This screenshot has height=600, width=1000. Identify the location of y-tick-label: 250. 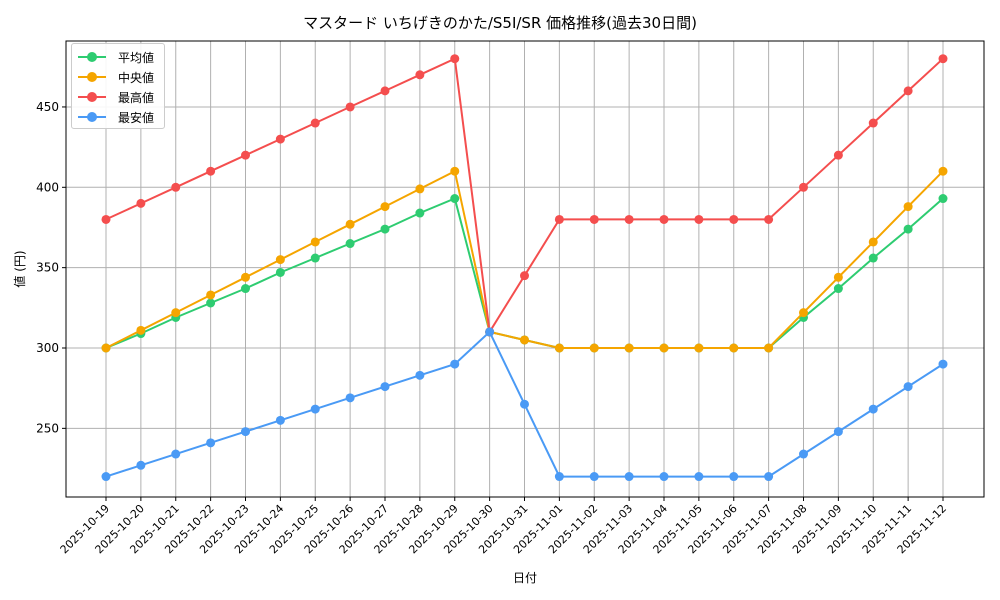
(47, 428).